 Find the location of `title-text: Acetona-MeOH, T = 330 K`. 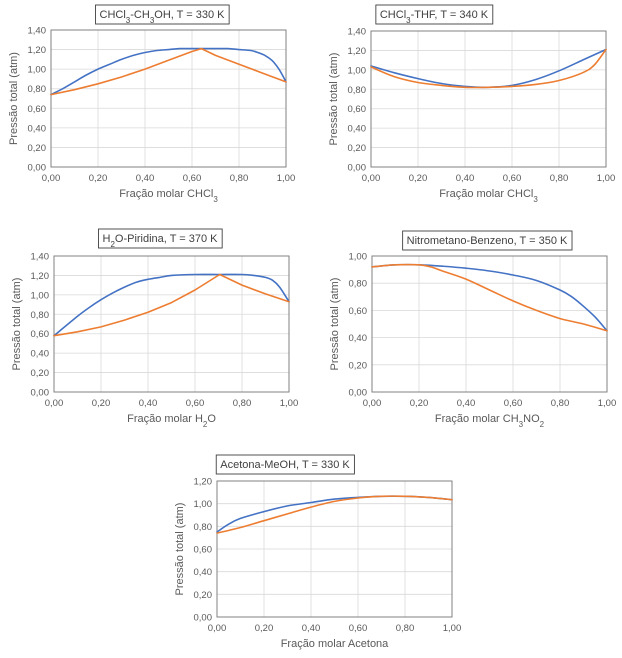

title-text: Acetona-MeOH, T = 330 K is located at coordinates (285, 465).